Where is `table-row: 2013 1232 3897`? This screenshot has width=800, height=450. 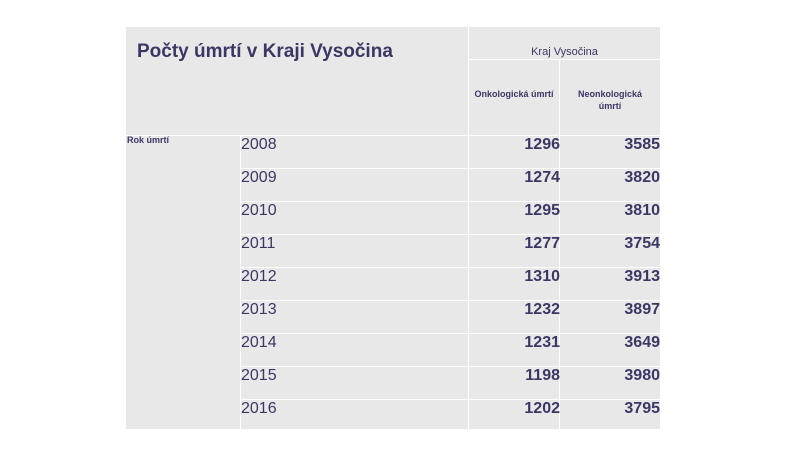
table-row: 2013 1232 3897 is located at coordinates (393, 316).